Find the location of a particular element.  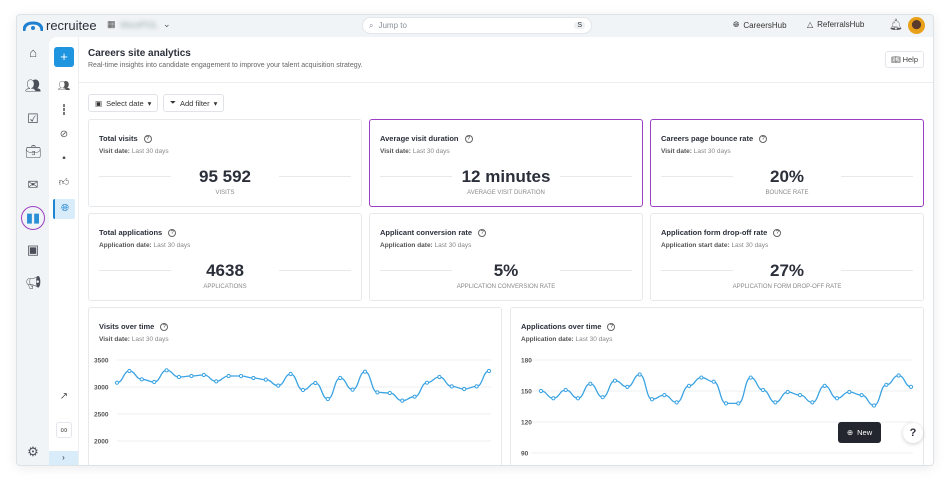

external-link-icon: ↗ is located at coordinates (64, 396).